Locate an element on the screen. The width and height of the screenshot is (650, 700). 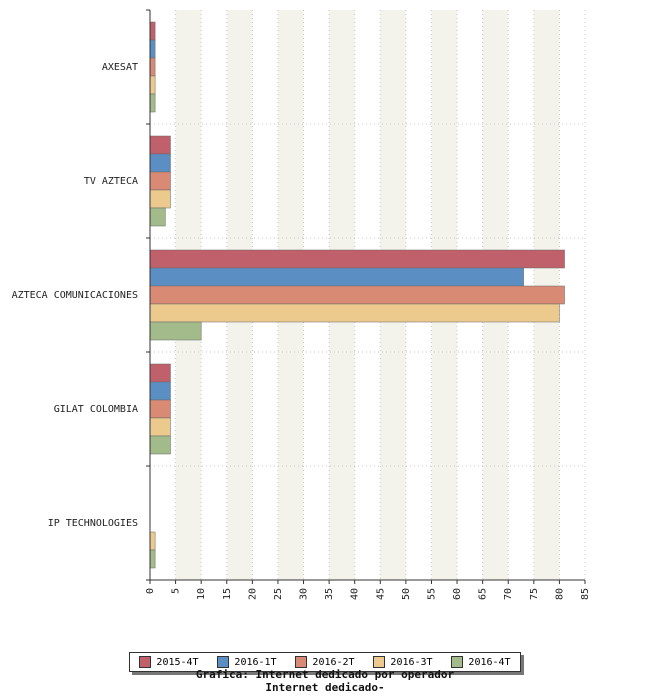
x-tick-label: 45 is located at coordinates (380, 594).